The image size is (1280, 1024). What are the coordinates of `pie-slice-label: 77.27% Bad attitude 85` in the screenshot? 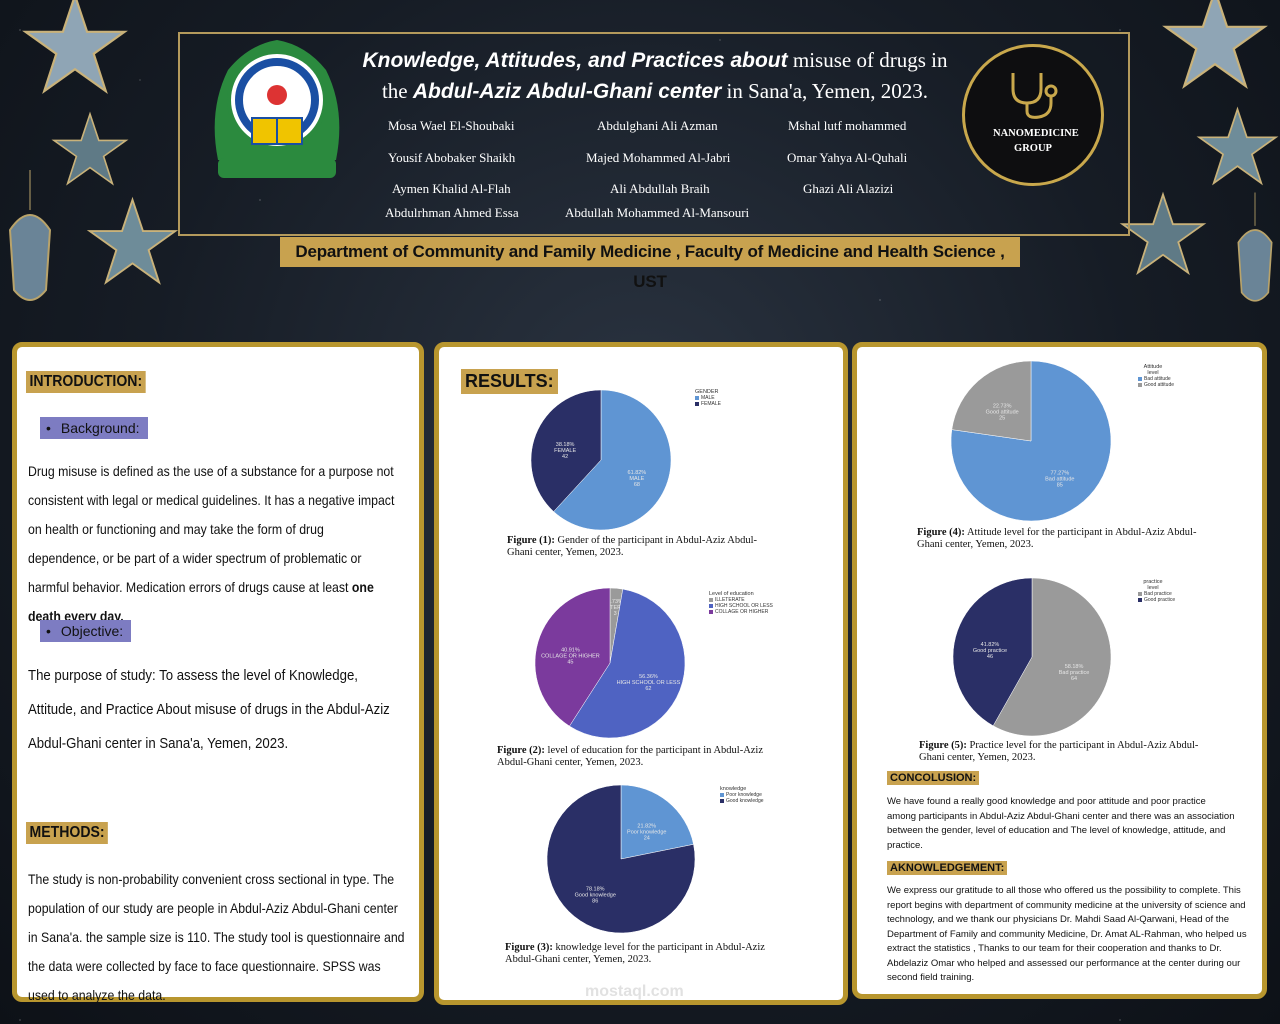 It's located at (1059, 479).